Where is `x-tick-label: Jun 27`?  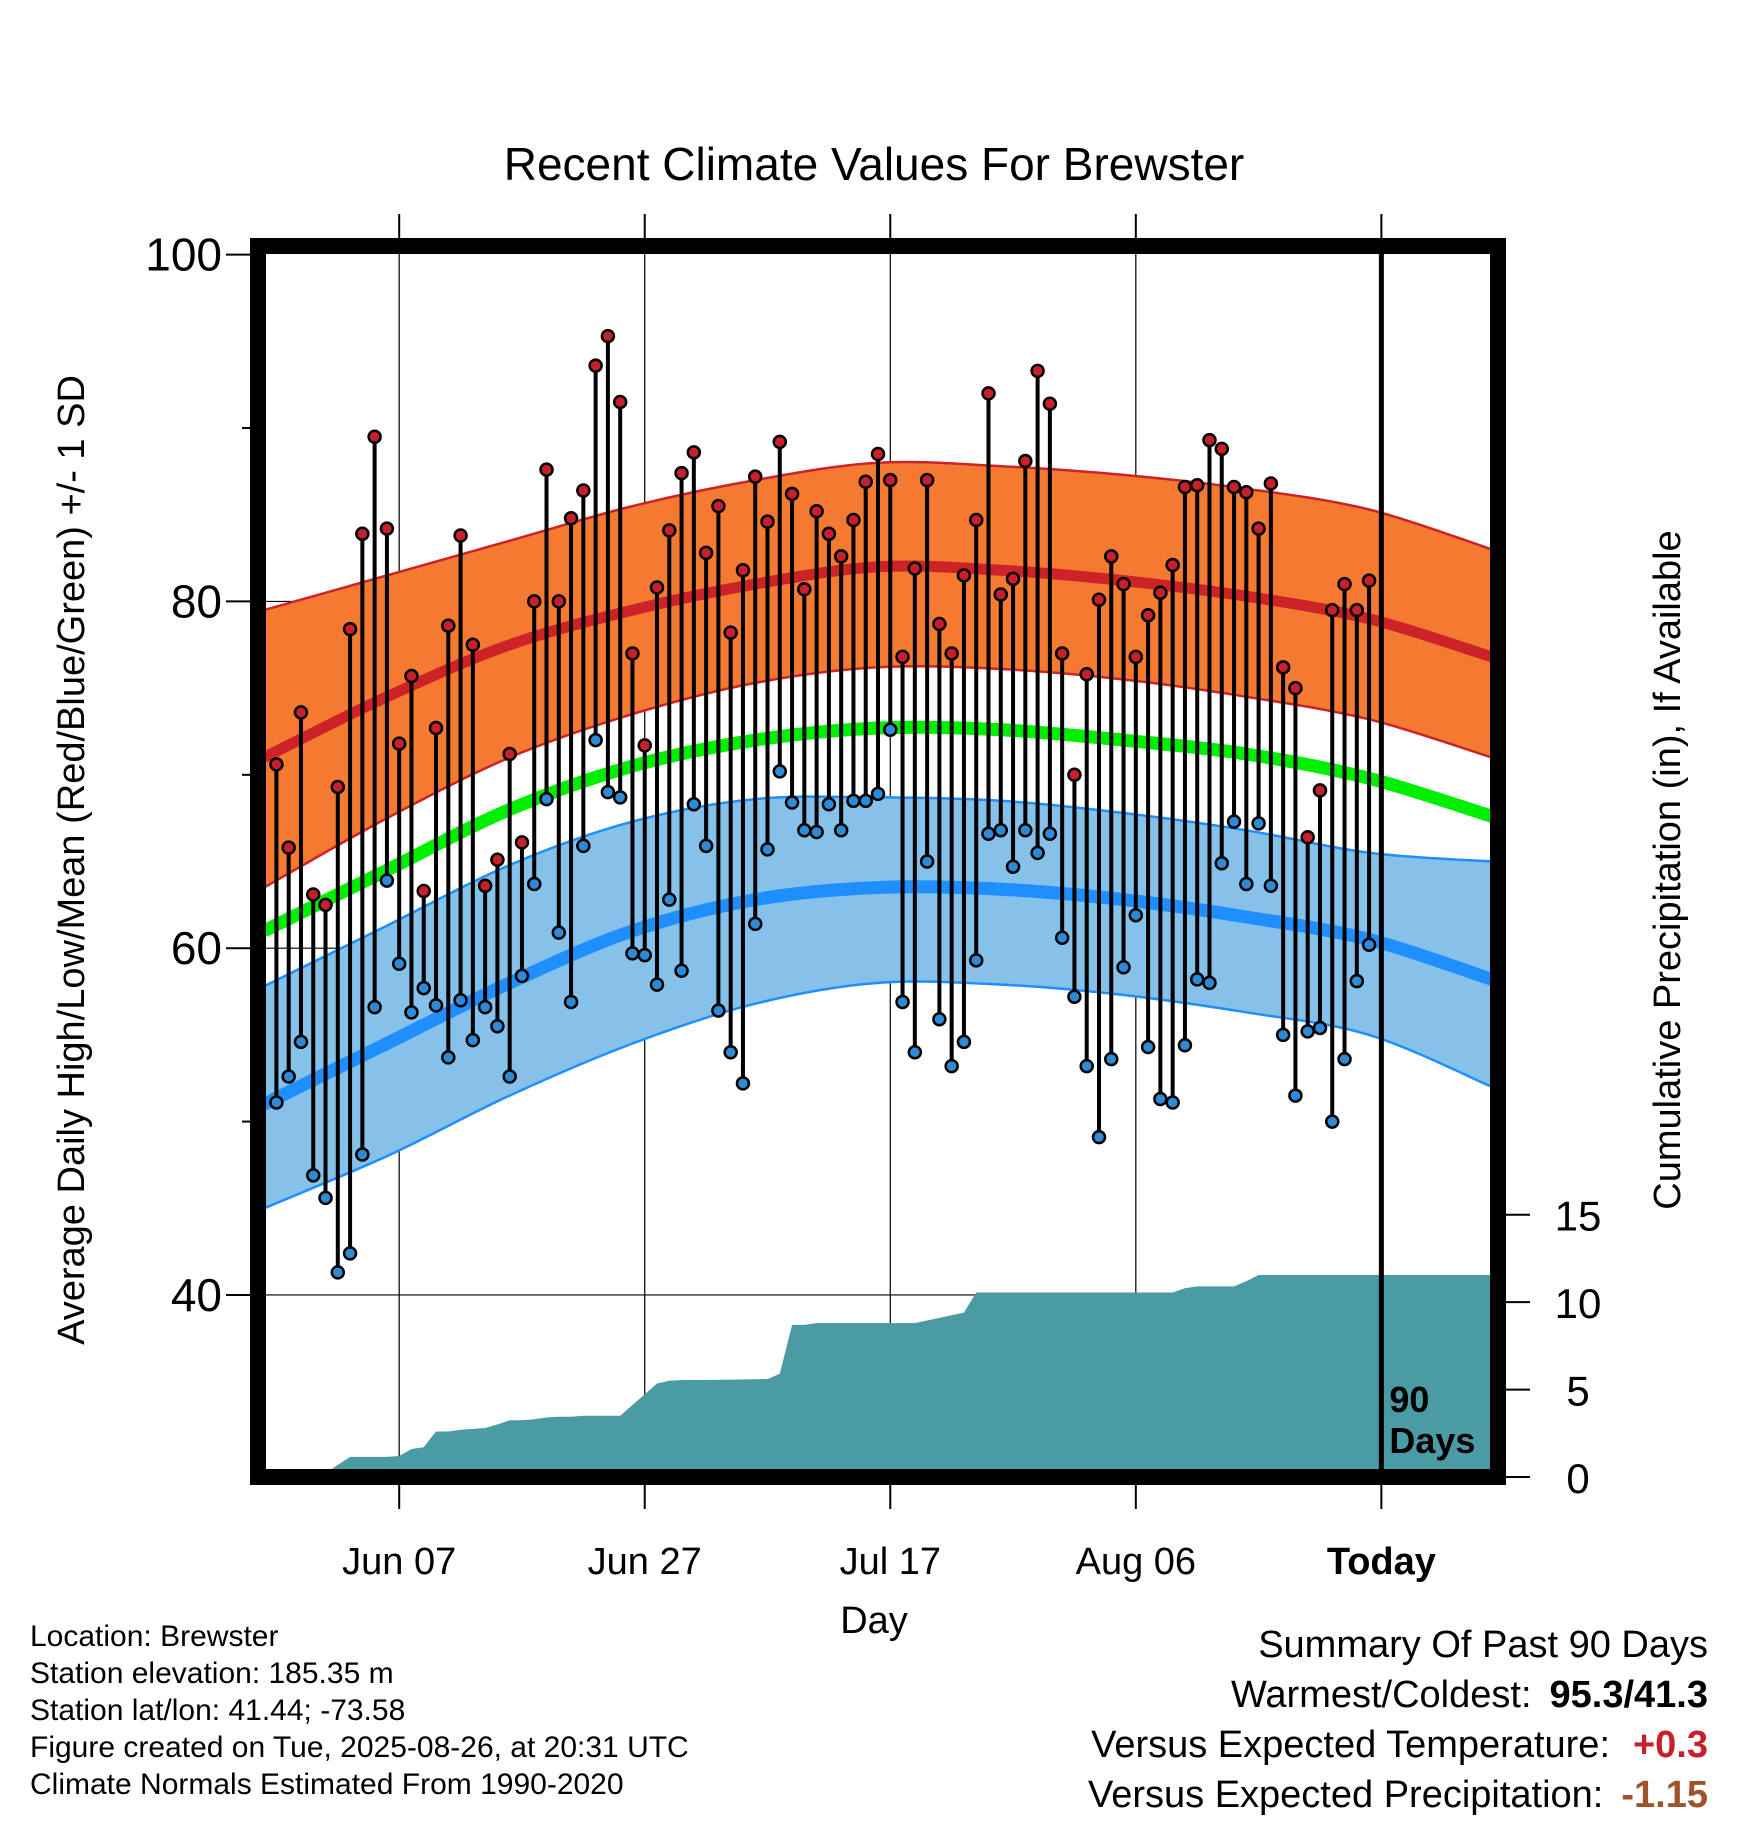
x-tick-label: Jun 27 is located at coordinates (645, 1562).